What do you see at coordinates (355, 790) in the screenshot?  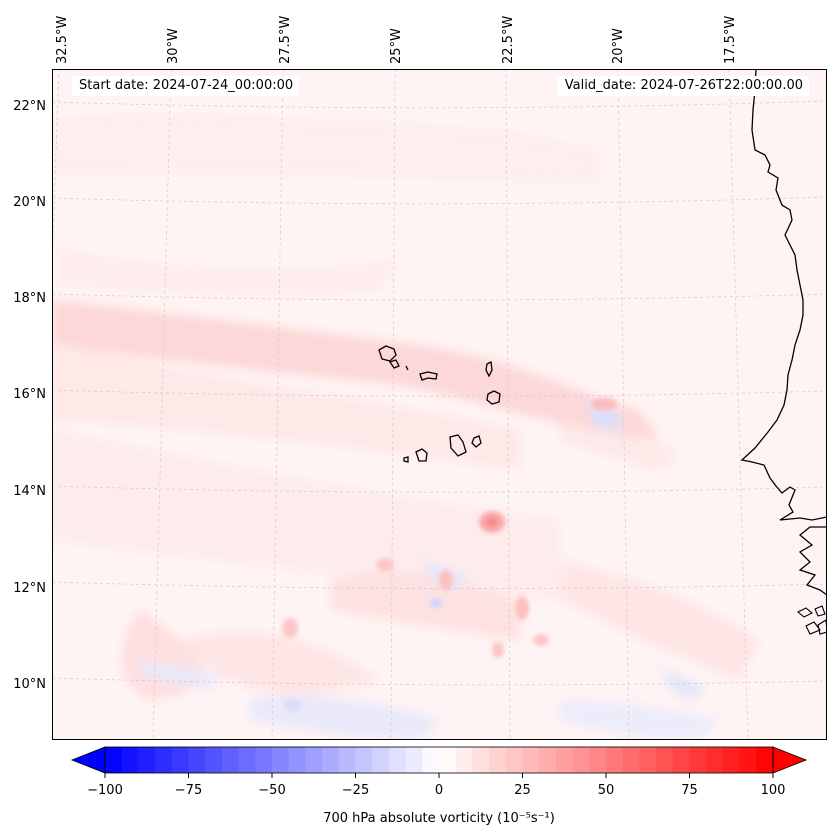 I see `colorbar-tick-label: −25` at bounding box center [355, 790].